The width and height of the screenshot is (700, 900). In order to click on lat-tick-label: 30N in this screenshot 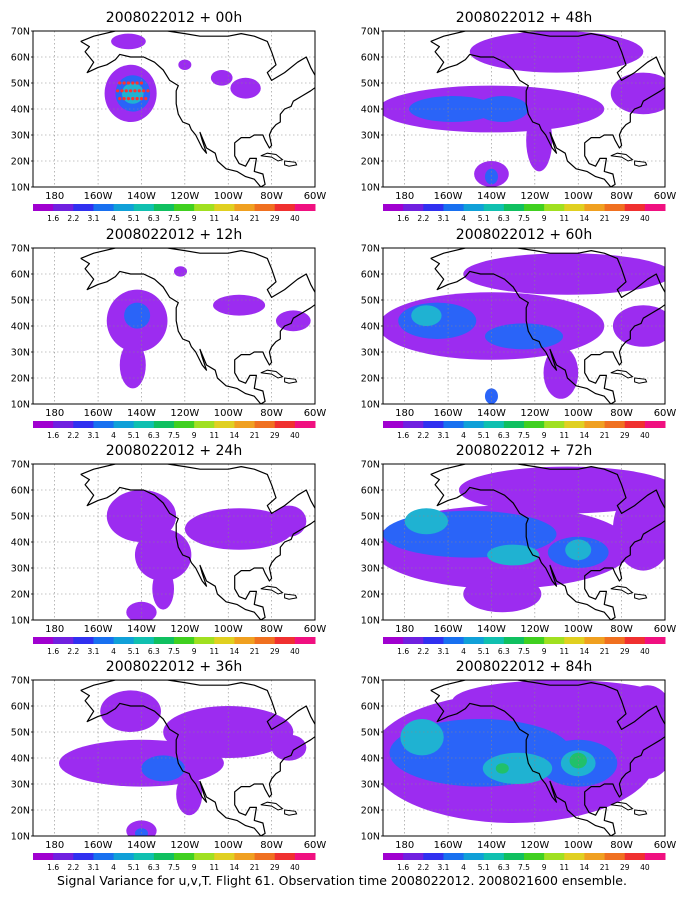, I will do `click(370, 785)`.